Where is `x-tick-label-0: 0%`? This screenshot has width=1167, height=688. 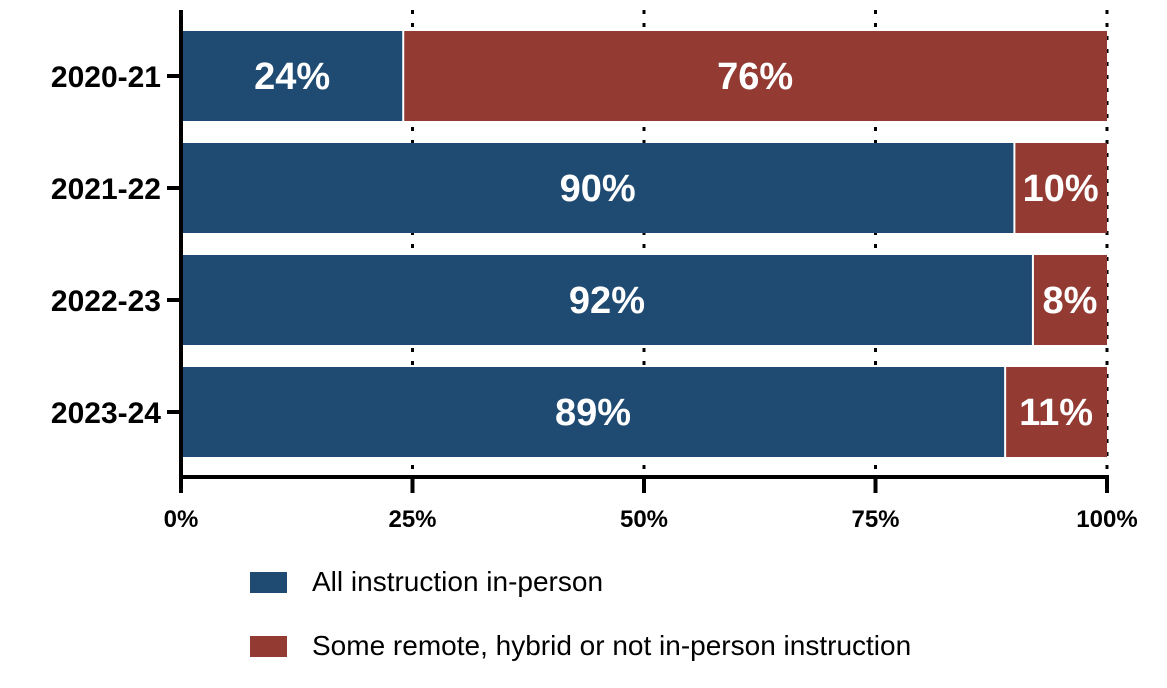
x-tick-label-0: 0% is located at coordinates (181, 519).